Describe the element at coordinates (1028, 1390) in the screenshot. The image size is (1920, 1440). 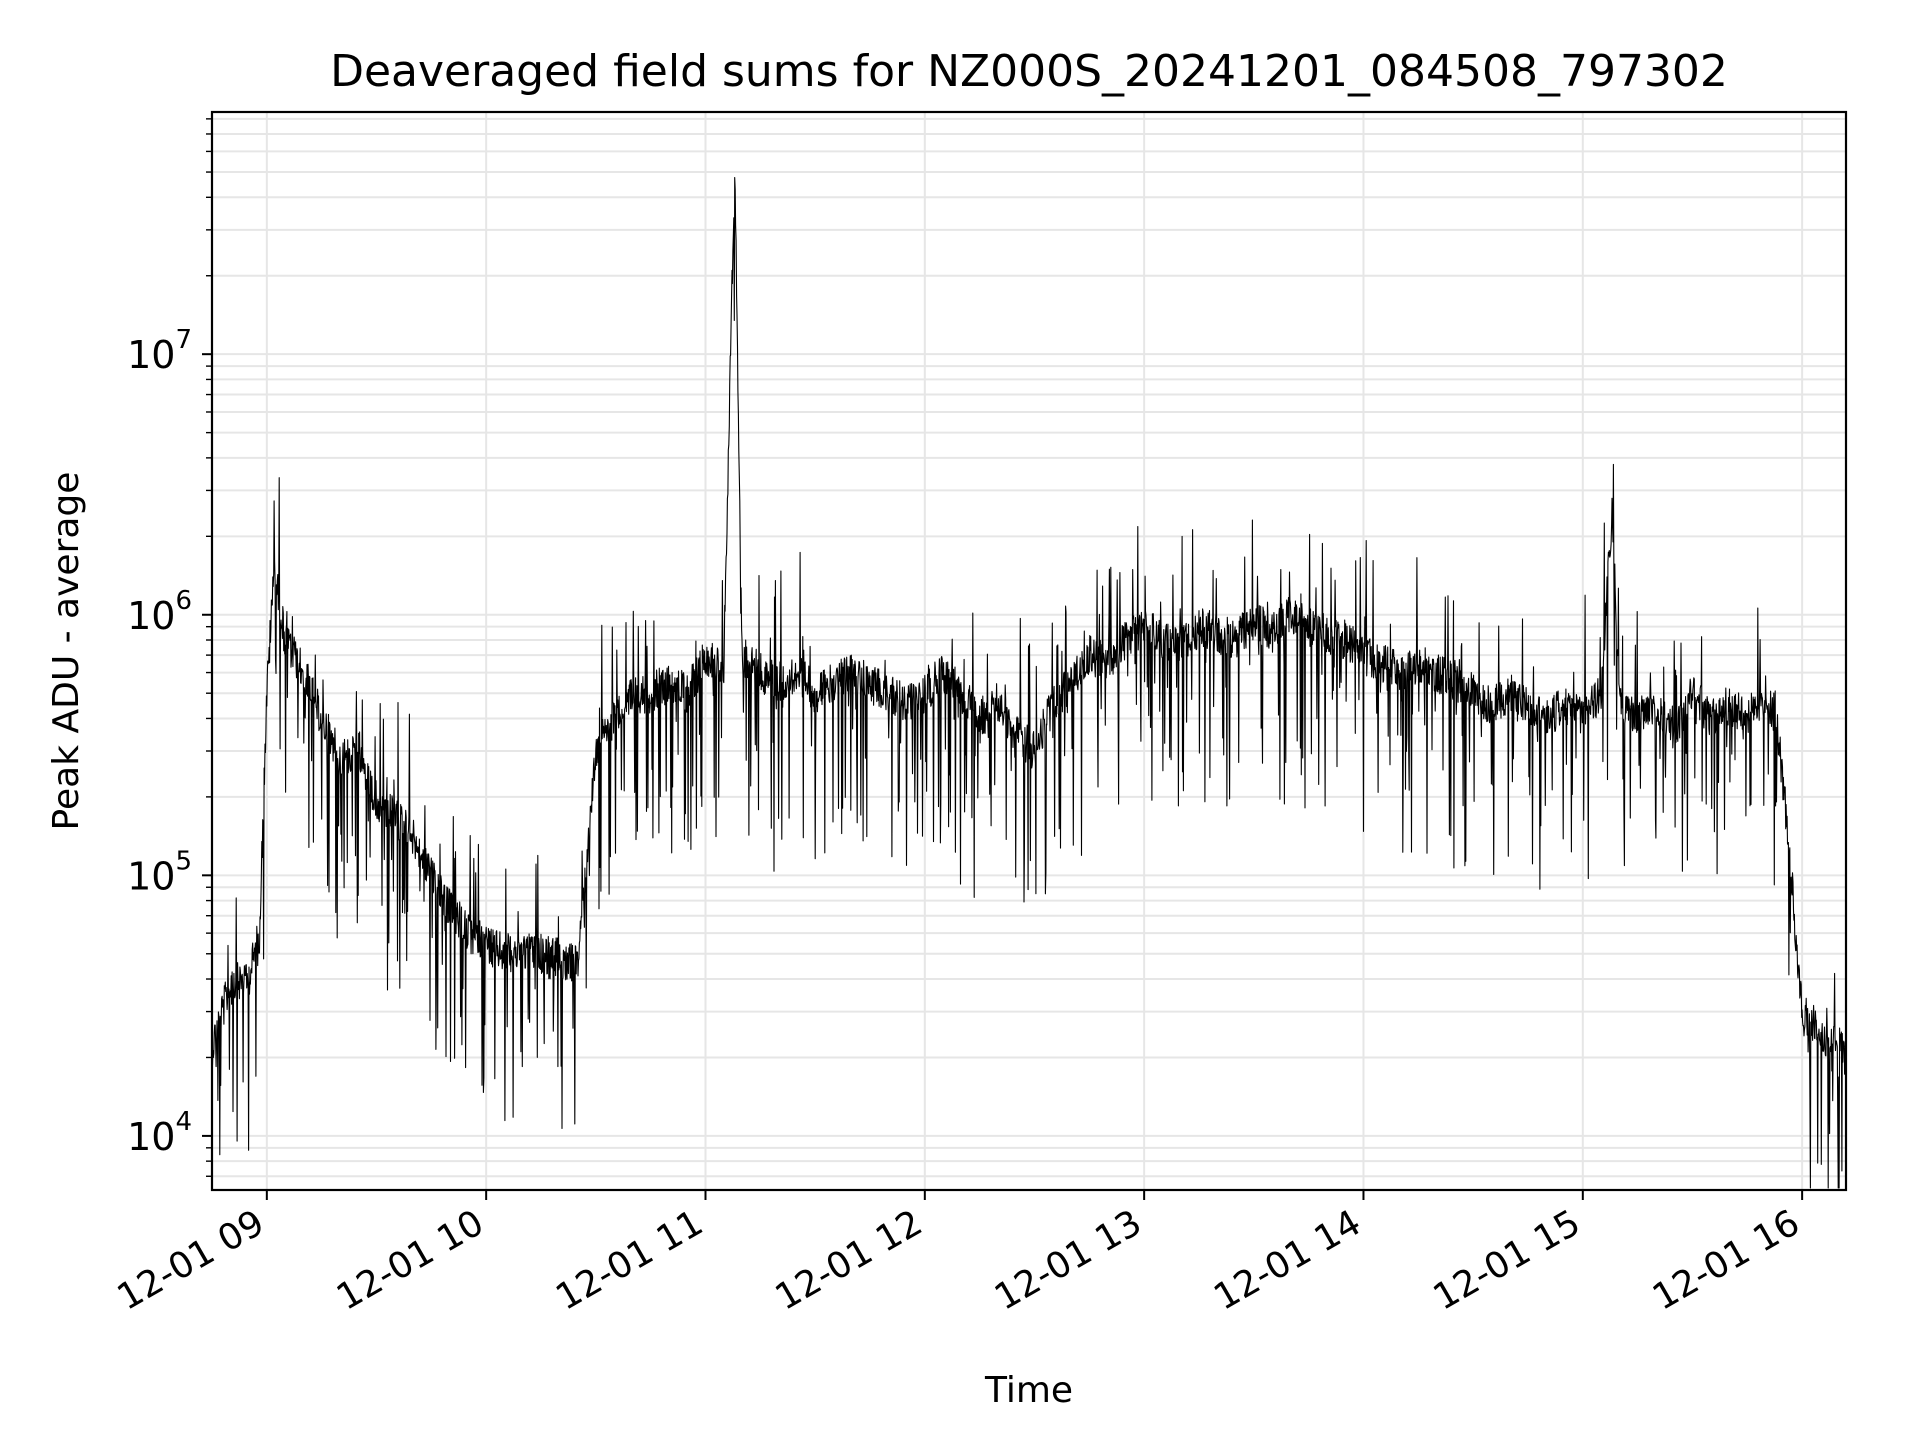
I see `x-axis-label: Time` at that location.